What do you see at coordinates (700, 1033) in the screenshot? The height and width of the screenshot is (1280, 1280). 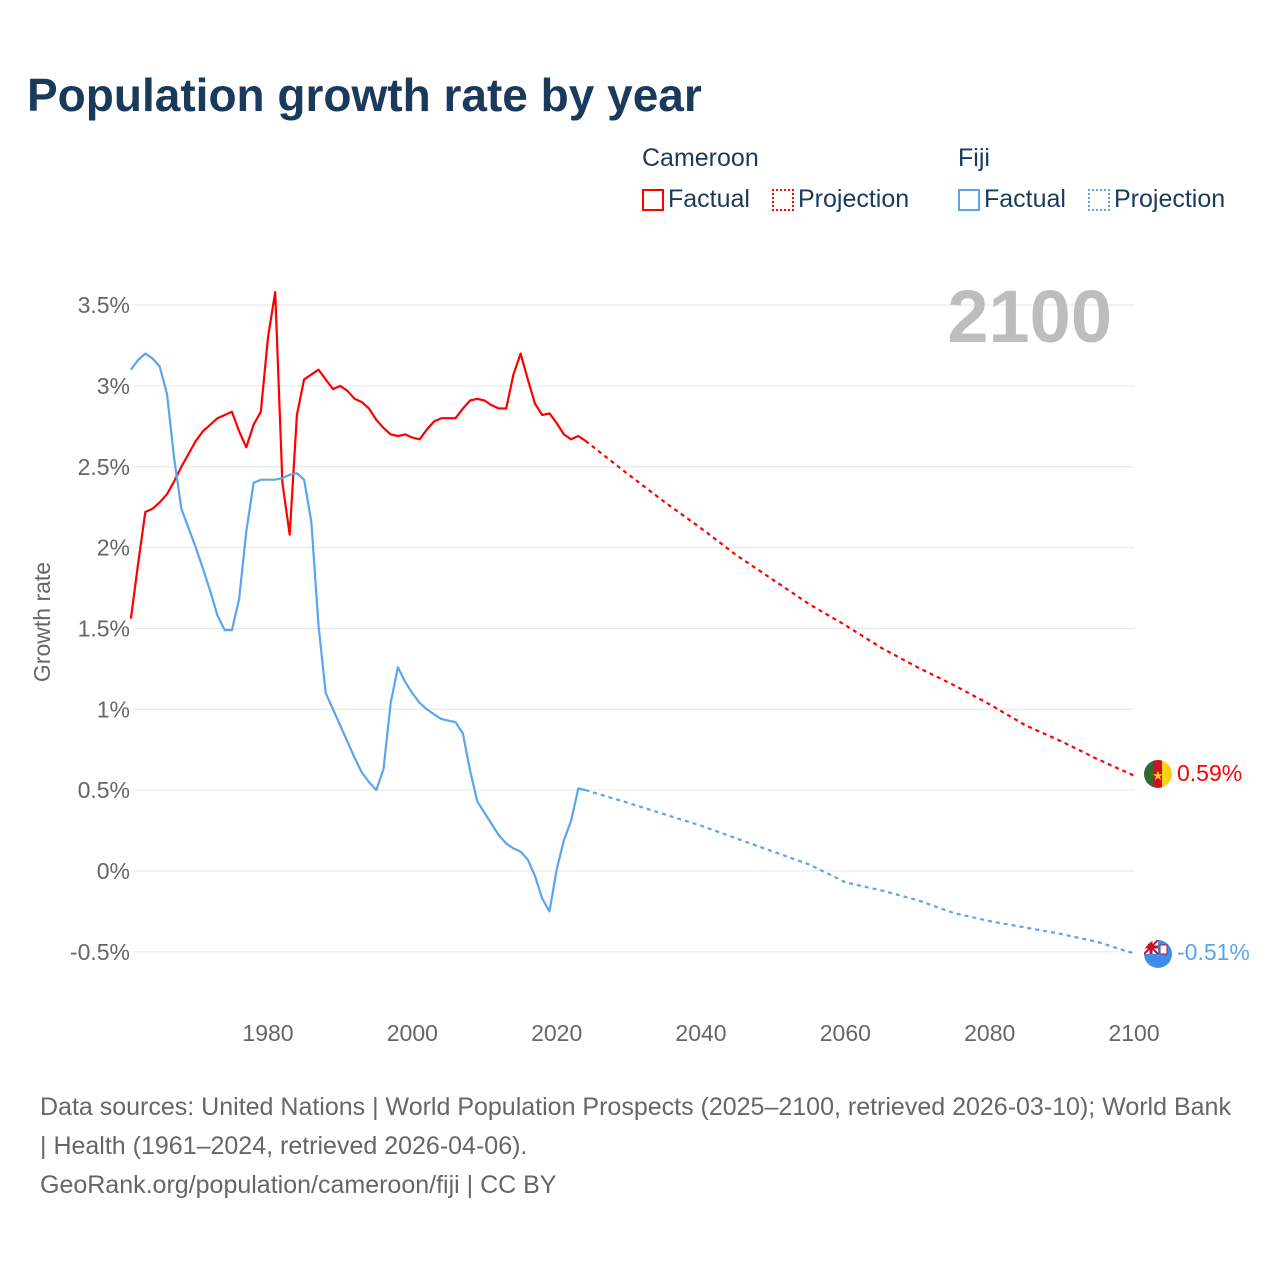 I see `x-tick-label: 2040` at bounding box center [700, 1033].